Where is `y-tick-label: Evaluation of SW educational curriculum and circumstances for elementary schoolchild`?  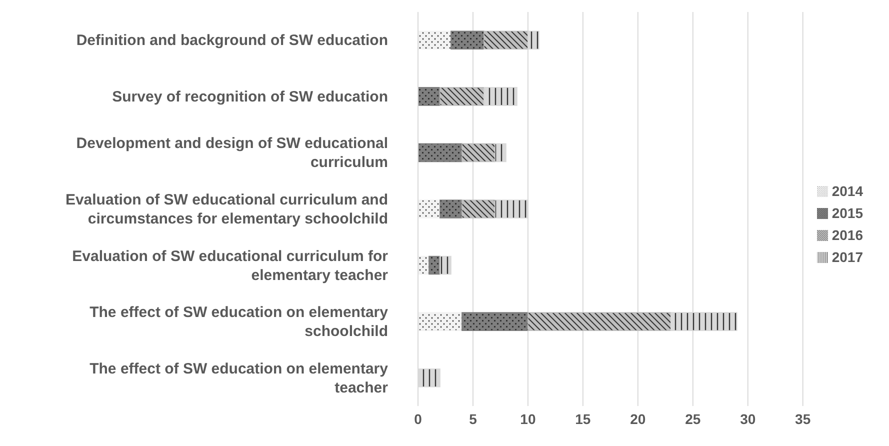 y-tick-label: Evaluation of SW educational curriculum and circumstances for elementary schoolchild is located at coordinates (226, 209).